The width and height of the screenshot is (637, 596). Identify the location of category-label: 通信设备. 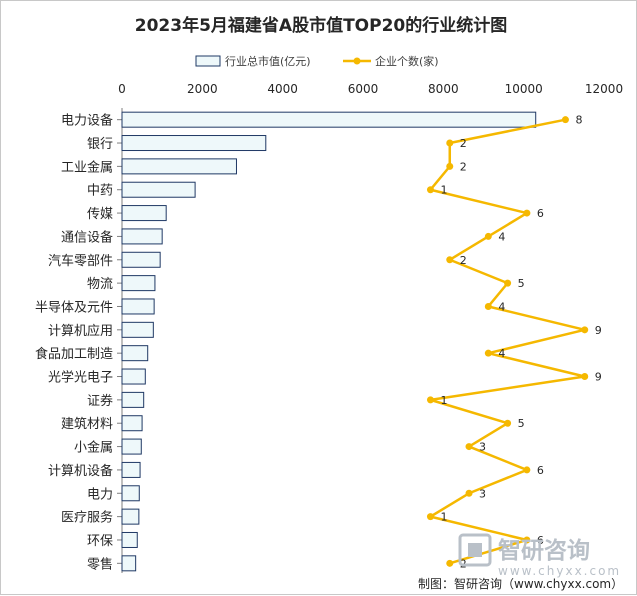
(87, 237).